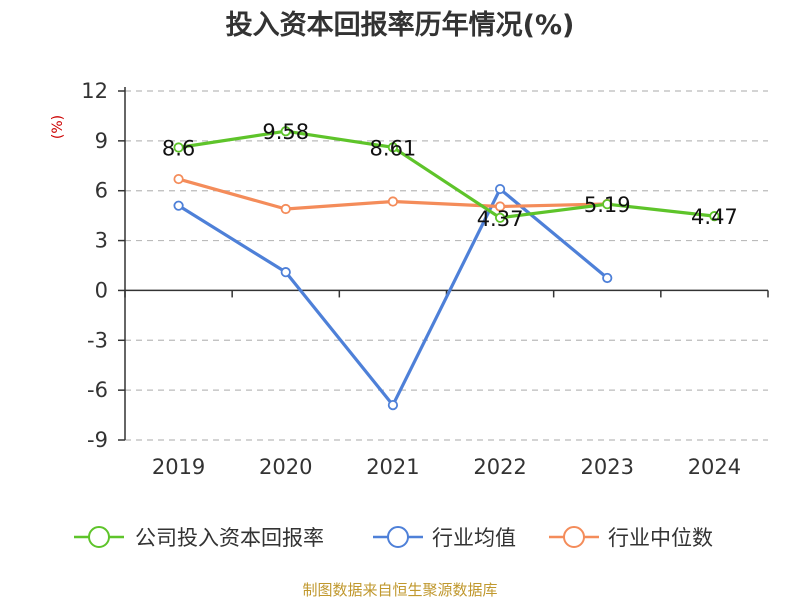 Image resolution: width=800 pixels, height=600 pixels. I want to click on data-label: 8.6, so click(178, 149).